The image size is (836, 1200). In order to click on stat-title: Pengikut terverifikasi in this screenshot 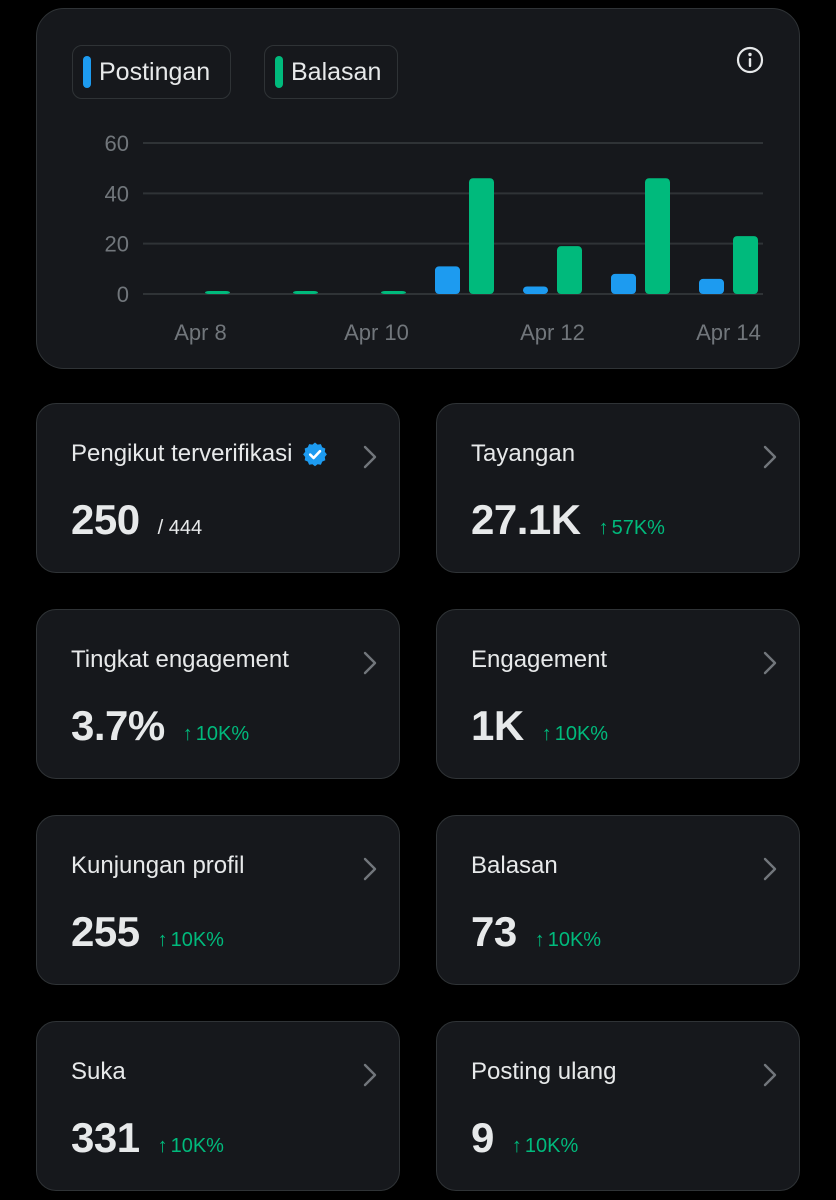, I will do `click(199, 454)`.